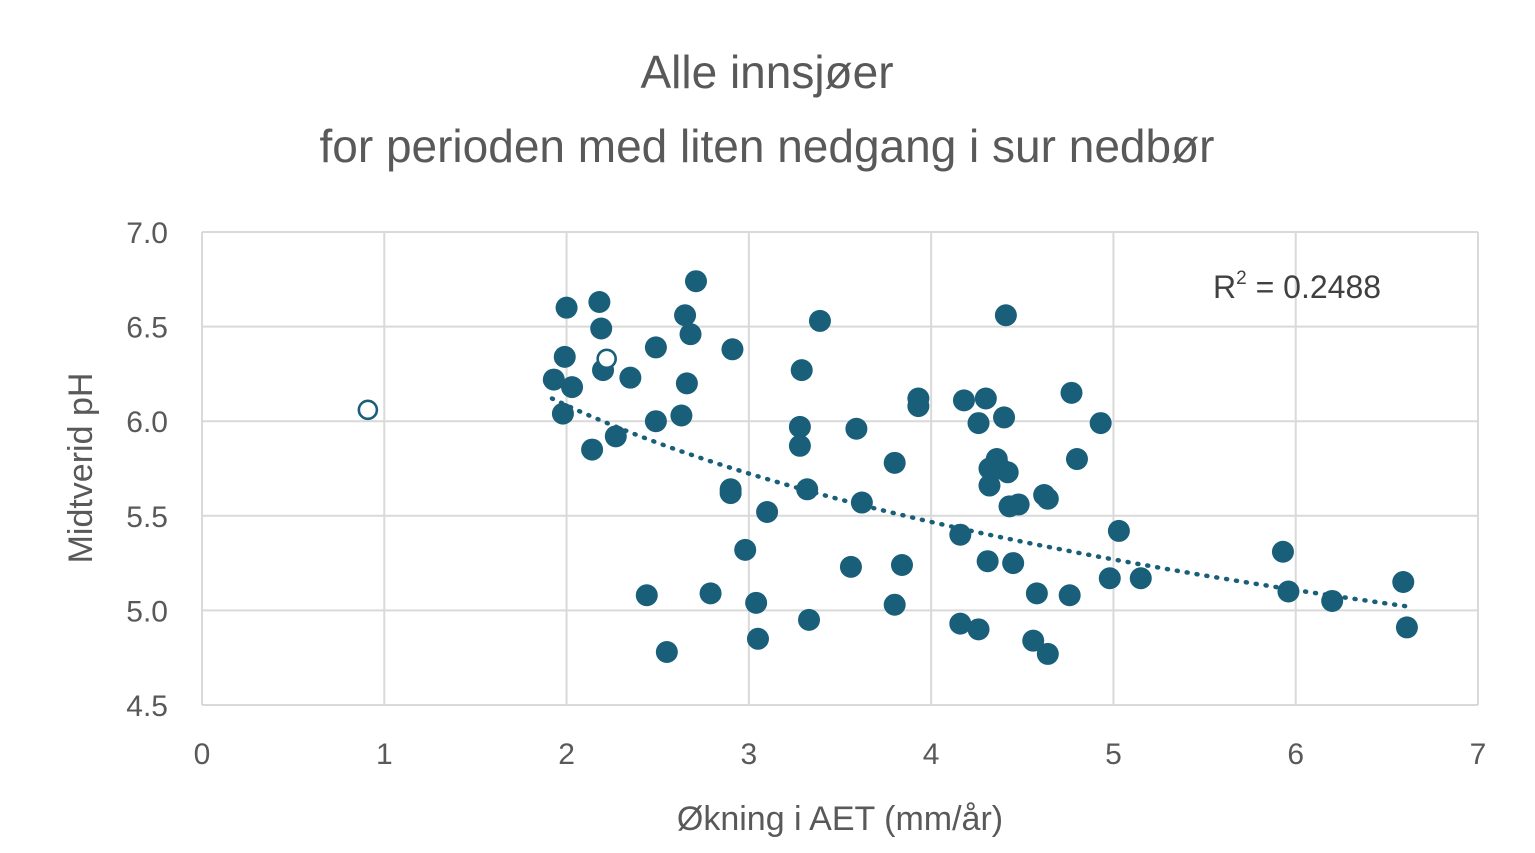 This screenshot has height=853, width=1535. What do you see at coordinates (384, 754) in the screenshot?
I see `x-tick-label: 1` at bounding box center [384, 754].